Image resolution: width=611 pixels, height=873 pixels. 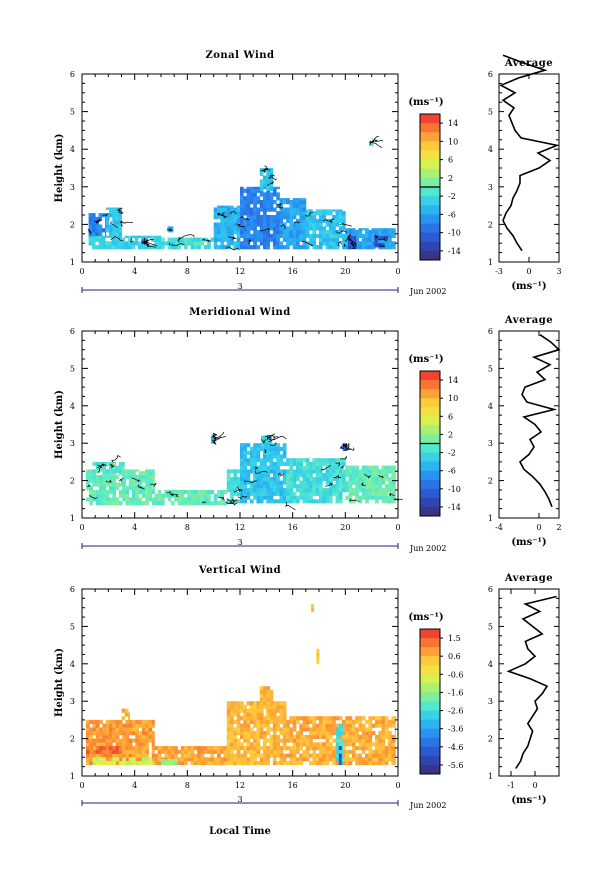 I want to click on average-title: Average, so click(x=528, y=63).